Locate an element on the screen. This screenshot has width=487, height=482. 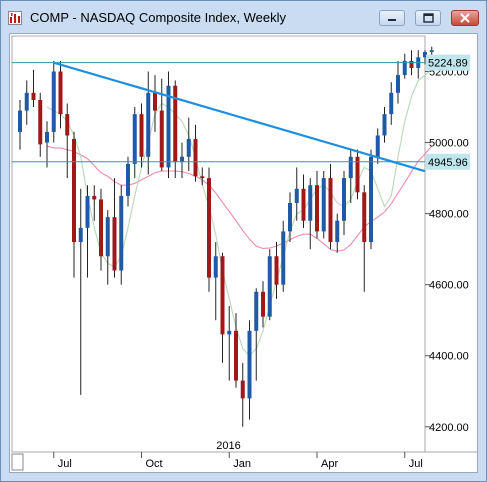
title-bar: COMP - NASDAQ Composite Index, Weekly is located at coordinates (243, 17).